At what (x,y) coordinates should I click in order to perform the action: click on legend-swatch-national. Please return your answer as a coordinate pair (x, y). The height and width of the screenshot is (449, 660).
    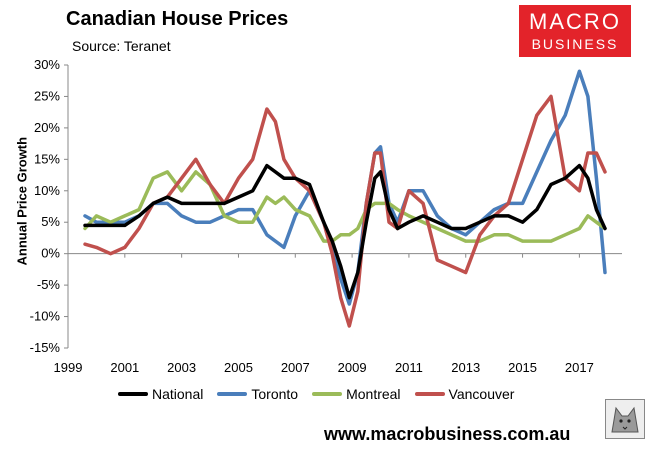
    Looking at the image, I should click on (133, 394).